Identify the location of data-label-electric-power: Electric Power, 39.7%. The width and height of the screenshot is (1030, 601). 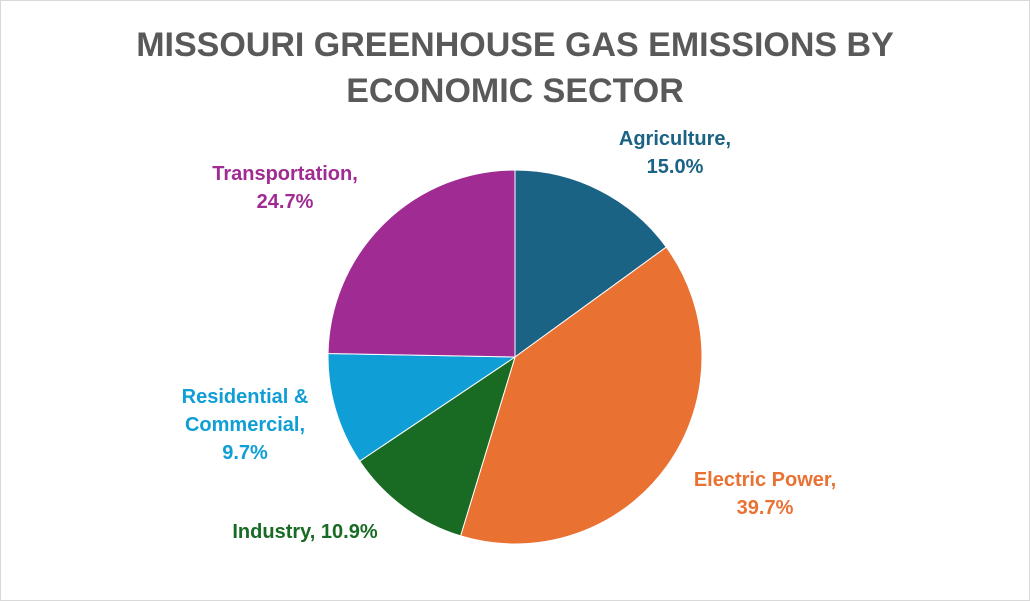
(765, 494).